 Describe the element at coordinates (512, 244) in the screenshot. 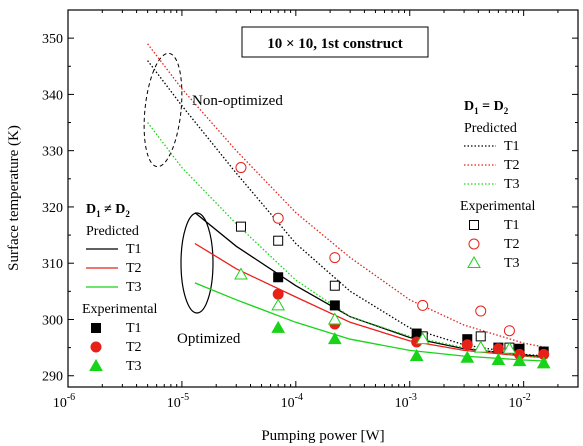

I see `non-optimized-legend-exp-label-t2: T2` at that location.